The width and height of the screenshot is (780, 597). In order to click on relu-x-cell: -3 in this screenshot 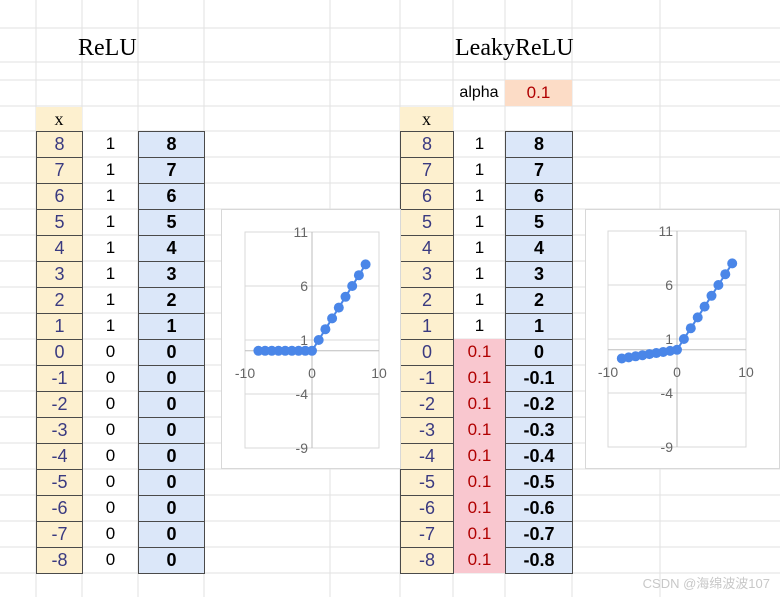, I will do `click(59, 430)`.